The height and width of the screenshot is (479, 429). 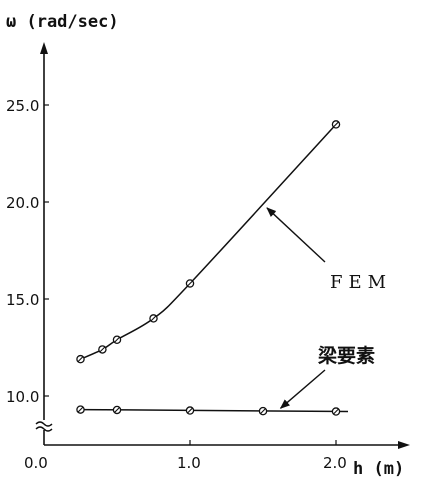 What do you see at coordinates (36, 463) in the screenshot?
I see `x-tick-label: 0.0` at bounding box center [36, 463].